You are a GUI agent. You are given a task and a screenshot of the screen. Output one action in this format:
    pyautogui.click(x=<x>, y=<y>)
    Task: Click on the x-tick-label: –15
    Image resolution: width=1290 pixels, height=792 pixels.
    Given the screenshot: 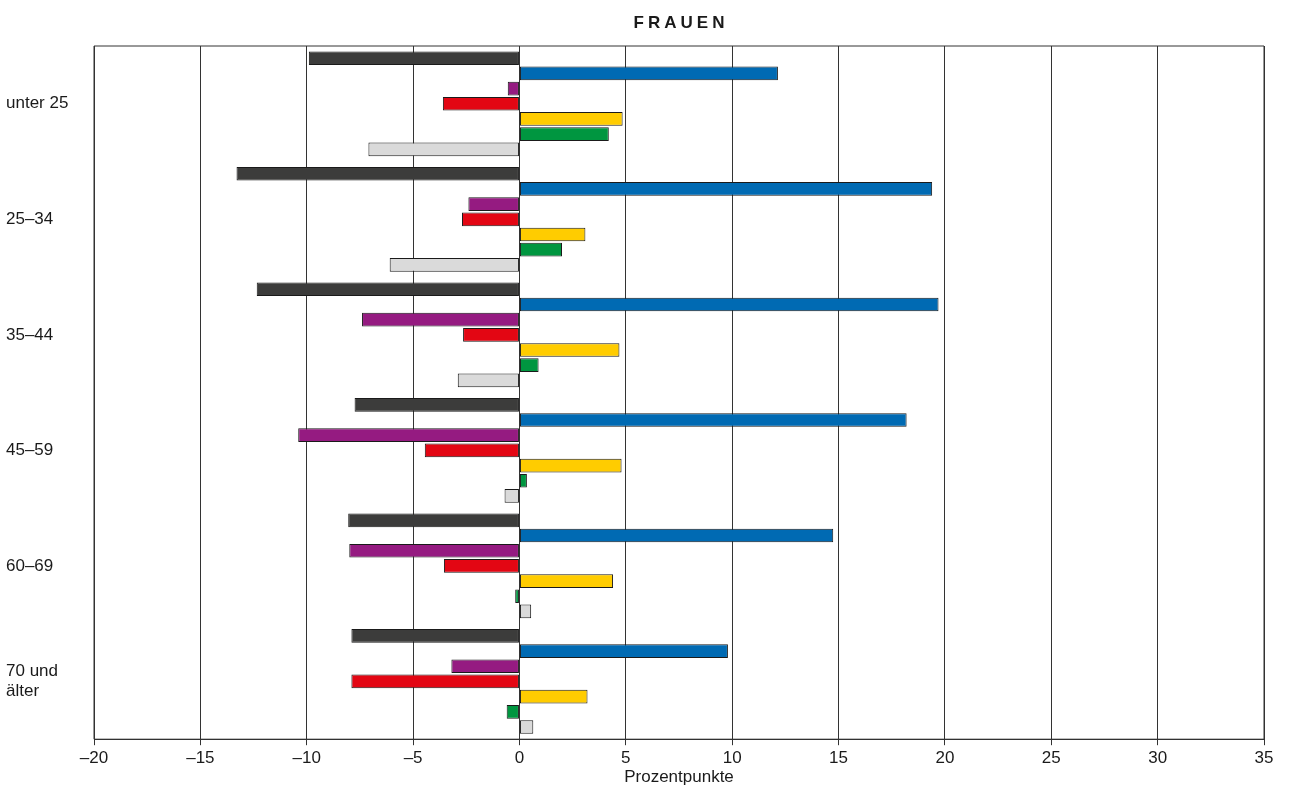 What is the action you would take?
    pyautogui.click(x=200, y=758)
    